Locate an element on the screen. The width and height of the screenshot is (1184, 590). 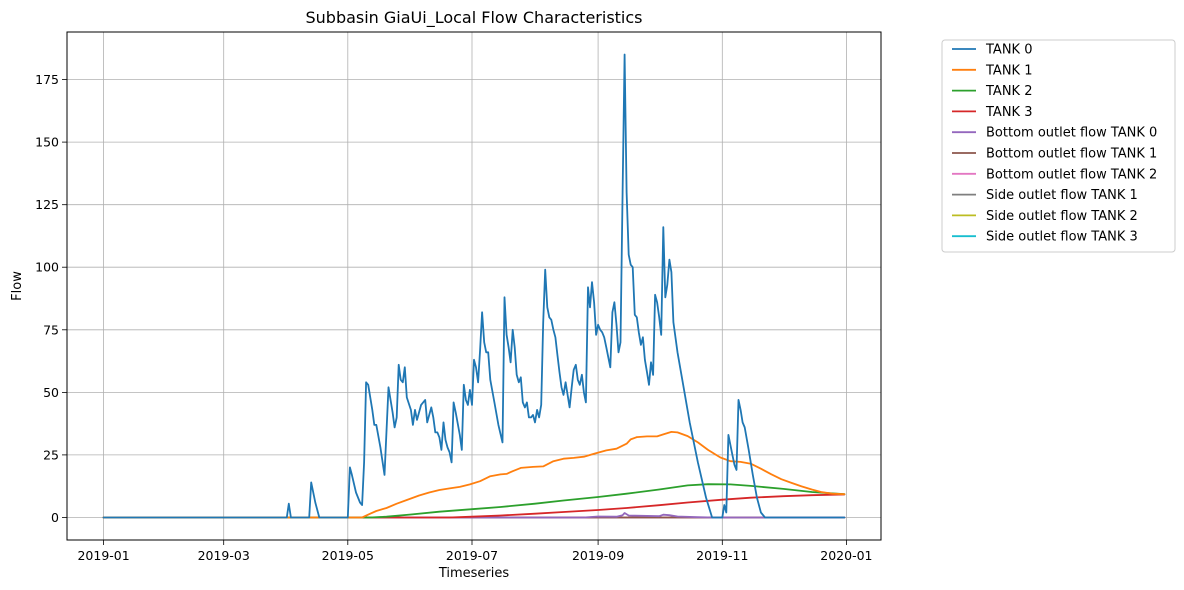
x-tick-label: 2020-01 is located at coordinates (846, 555).